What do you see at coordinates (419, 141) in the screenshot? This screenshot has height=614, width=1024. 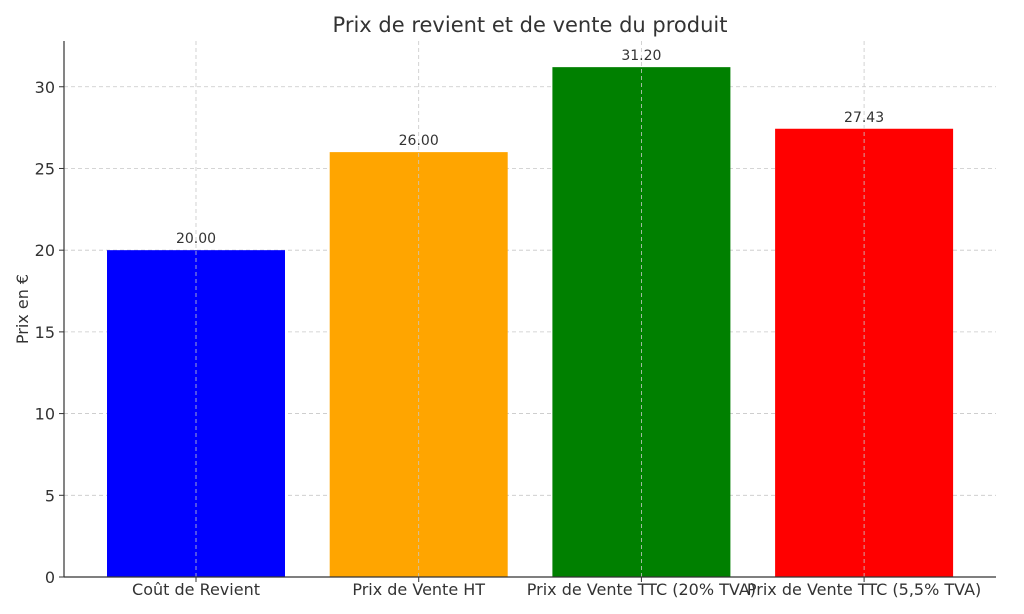 I see `bar-value-label: 26.00` at bounding box center [419, 141].